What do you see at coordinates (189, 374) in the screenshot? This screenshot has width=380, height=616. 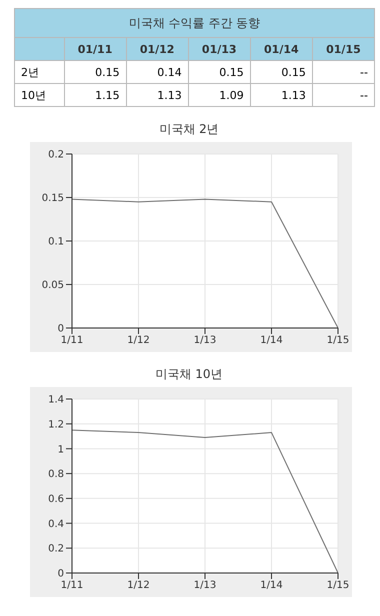 I see `chart-title: 미국채 10년` at bounding box center [189, 374].